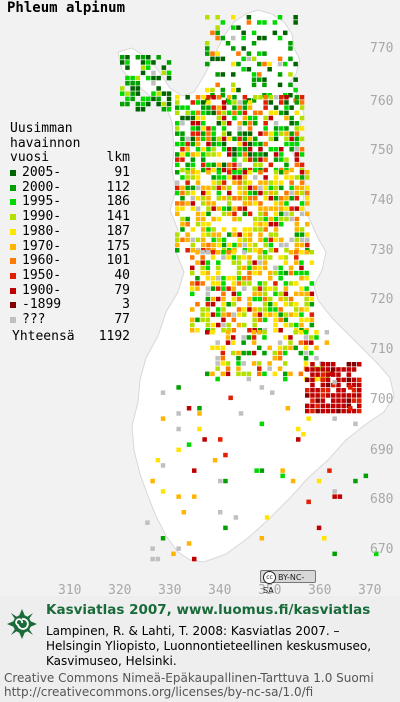 This screenshot has height=702, width=400. Describe the element at coordinates (70, 247) in the screenshot. I see `legend-row: 1970- 175` at that location.